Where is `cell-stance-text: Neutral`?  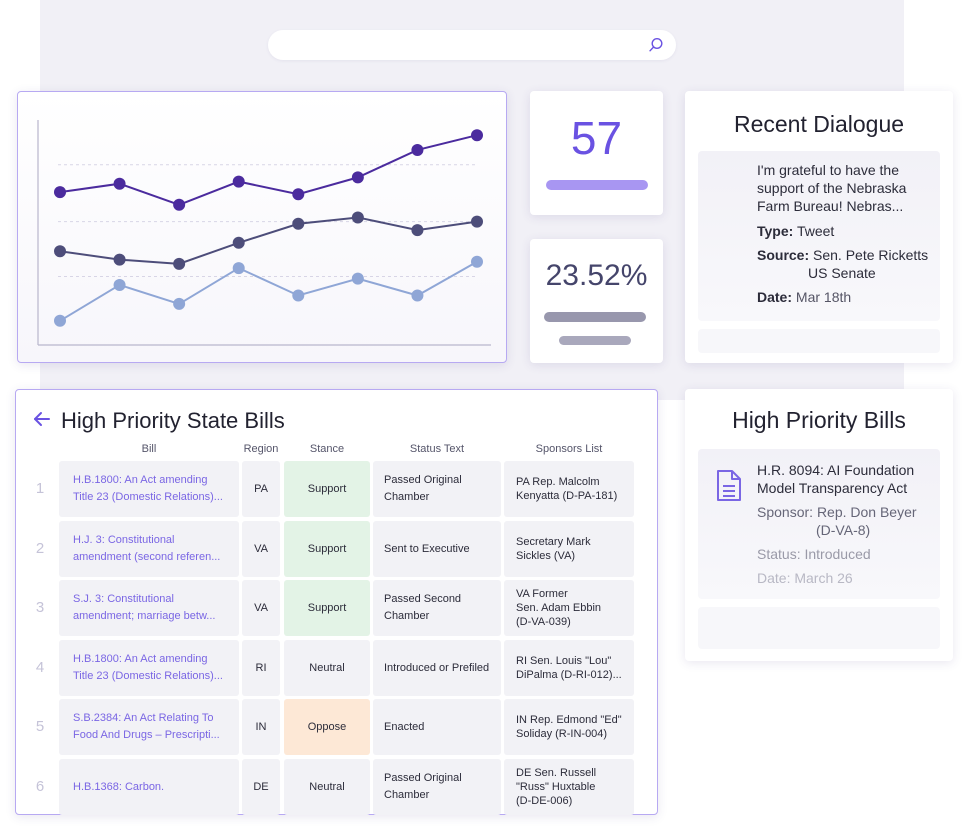 cell-stance-text: Neutral is located at coordinates (327, 786).